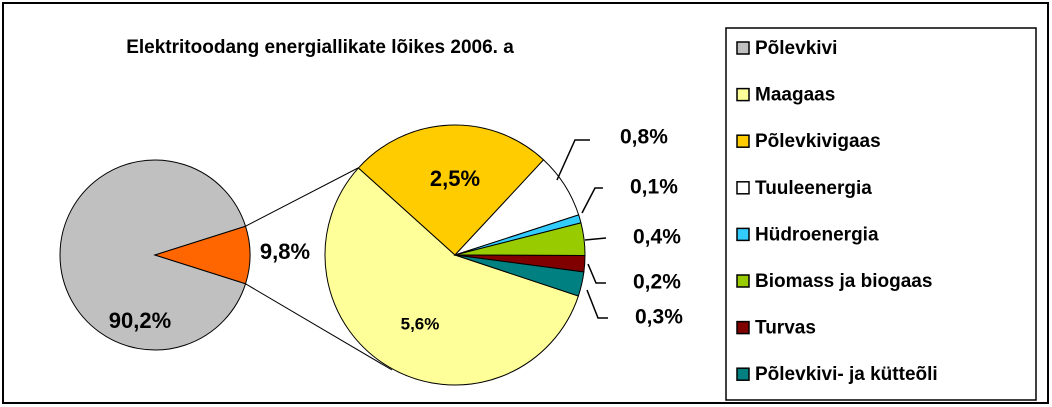  Describe the element at coordinates (813, 188) in the screenshot. I see `legend-label: Tuuleenergia` at that location.